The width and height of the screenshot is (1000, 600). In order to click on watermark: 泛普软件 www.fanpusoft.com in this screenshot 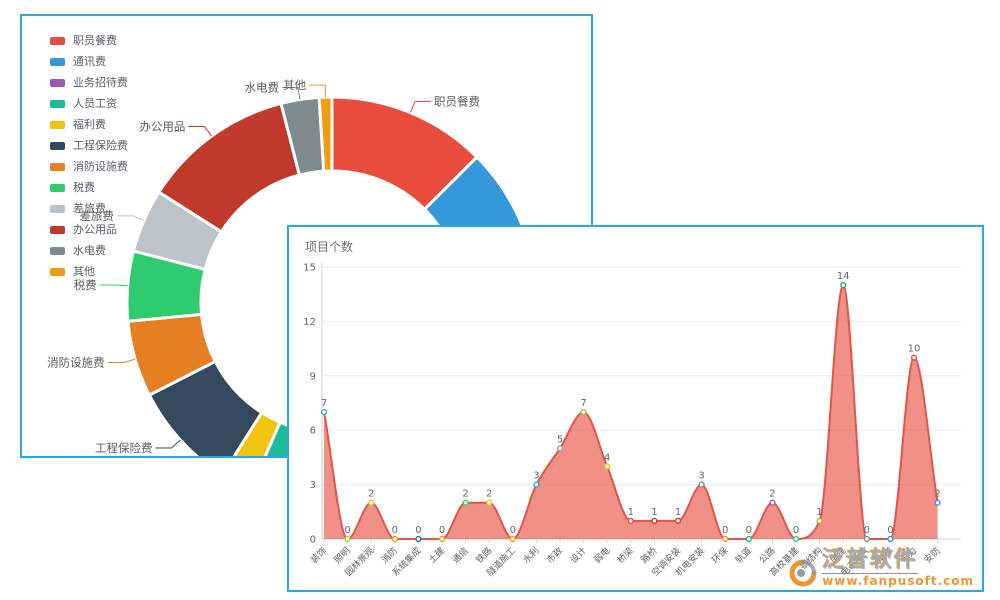, I will do `click(881, 567)`.